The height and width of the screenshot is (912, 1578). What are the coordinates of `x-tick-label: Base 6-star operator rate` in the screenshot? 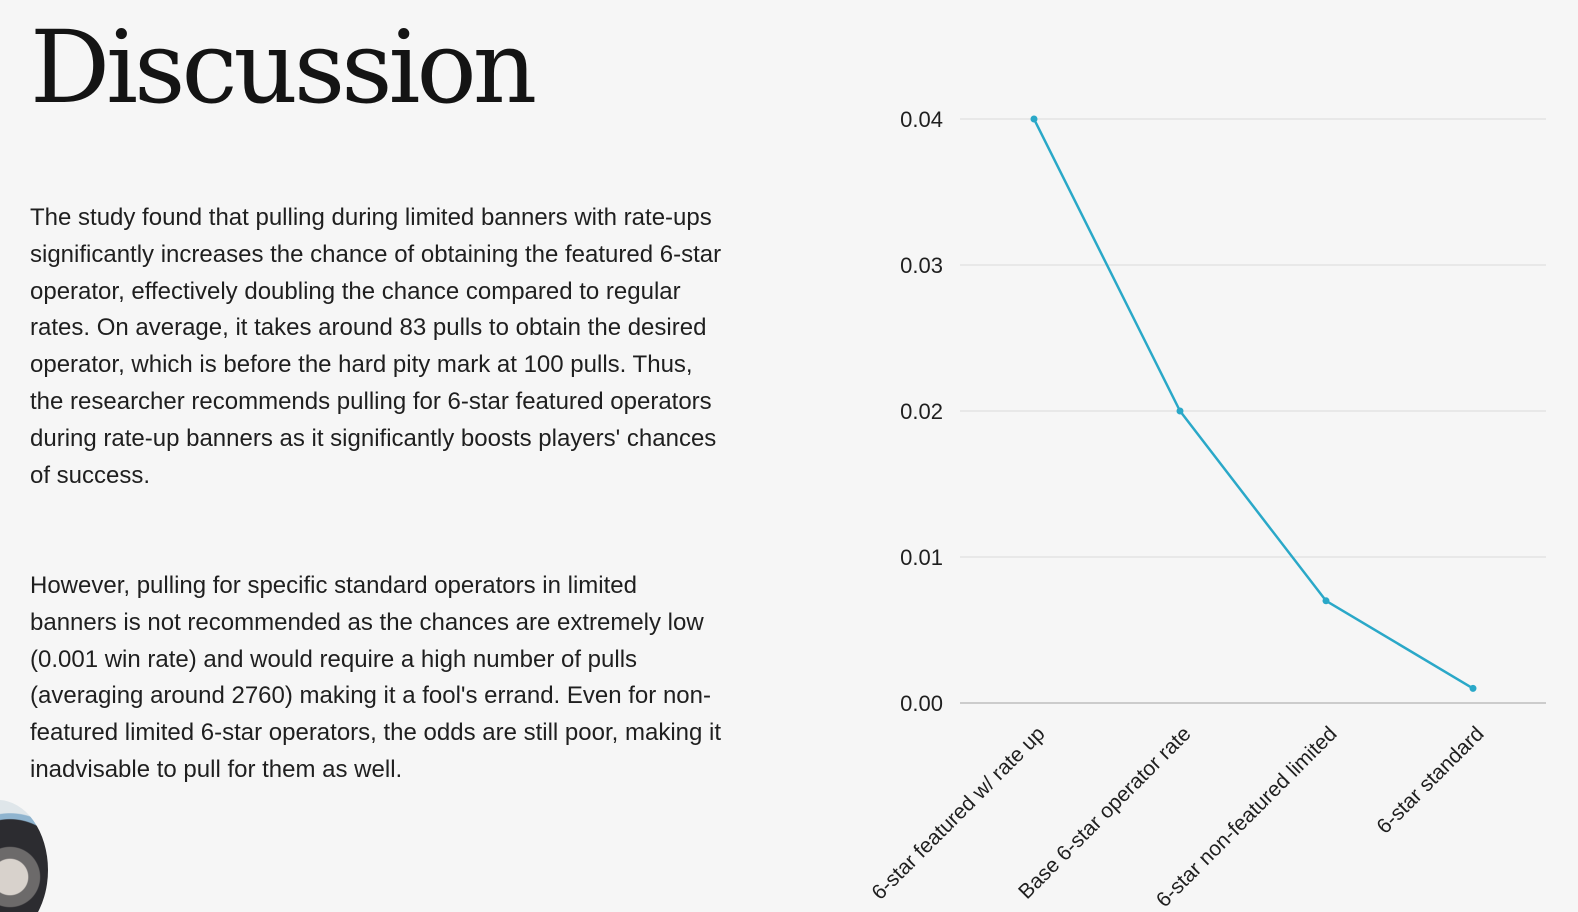 It's located at (1104, 812).